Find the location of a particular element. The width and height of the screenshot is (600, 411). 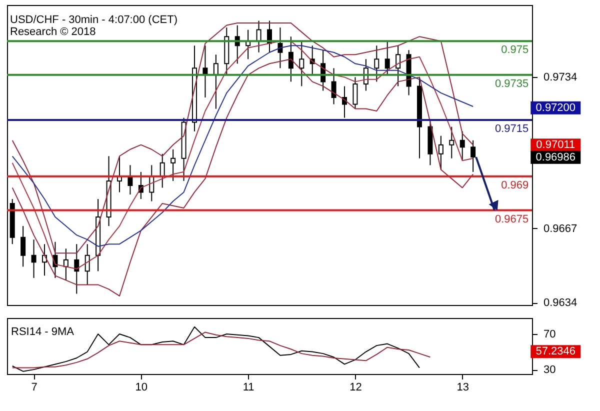

x-tick-label: 10 is located at coordinates (141, 388).